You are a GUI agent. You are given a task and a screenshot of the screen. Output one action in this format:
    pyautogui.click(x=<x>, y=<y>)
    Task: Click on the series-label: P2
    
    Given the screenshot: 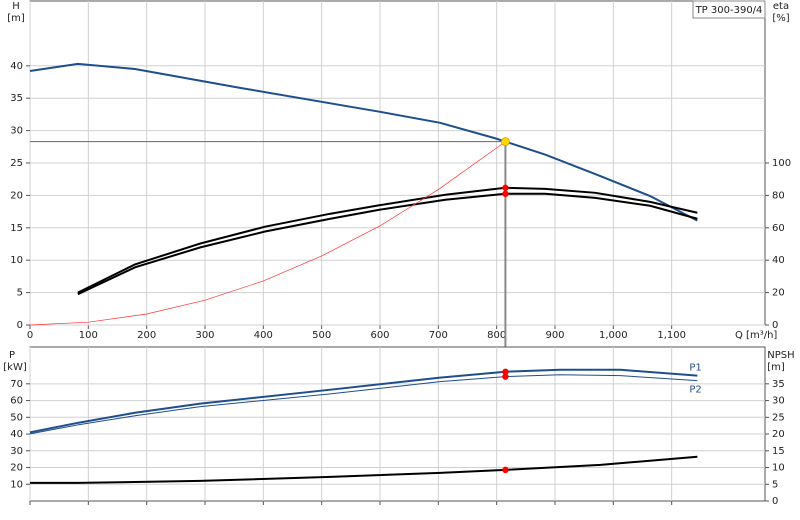 What is the action you would take?
    pyautogui.click(x=695, y=390)
    